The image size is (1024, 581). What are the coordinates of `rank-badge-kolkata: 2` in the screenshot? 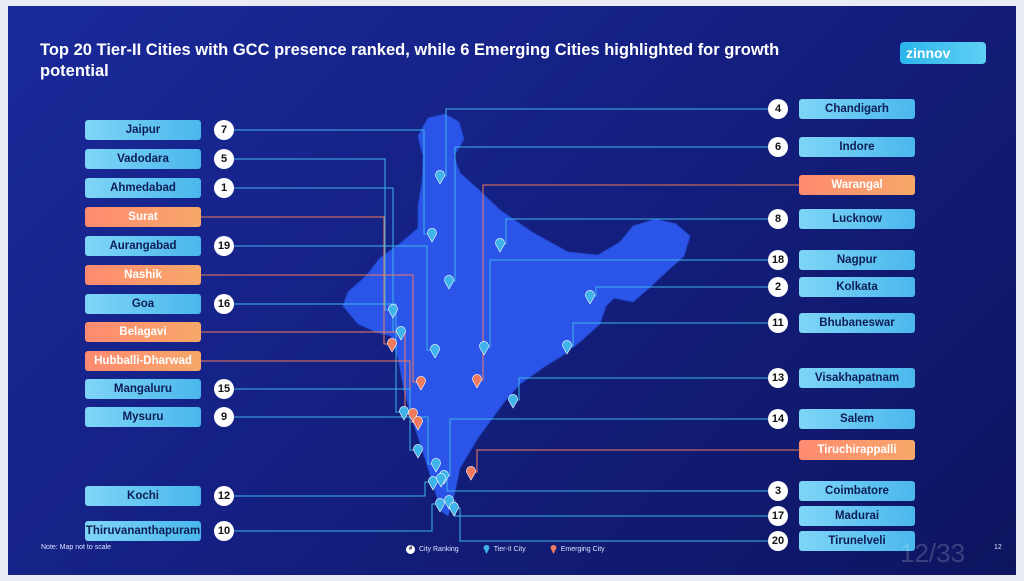 It's located at (778, 287).